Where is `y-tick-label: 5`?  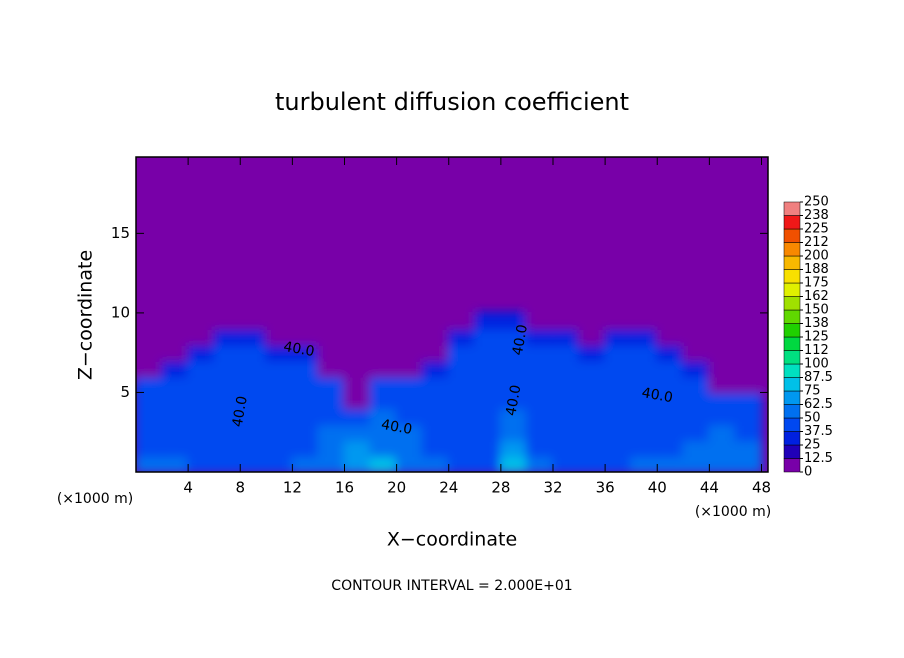 y-tick-label: 5 is located at coordinates (125, 392).